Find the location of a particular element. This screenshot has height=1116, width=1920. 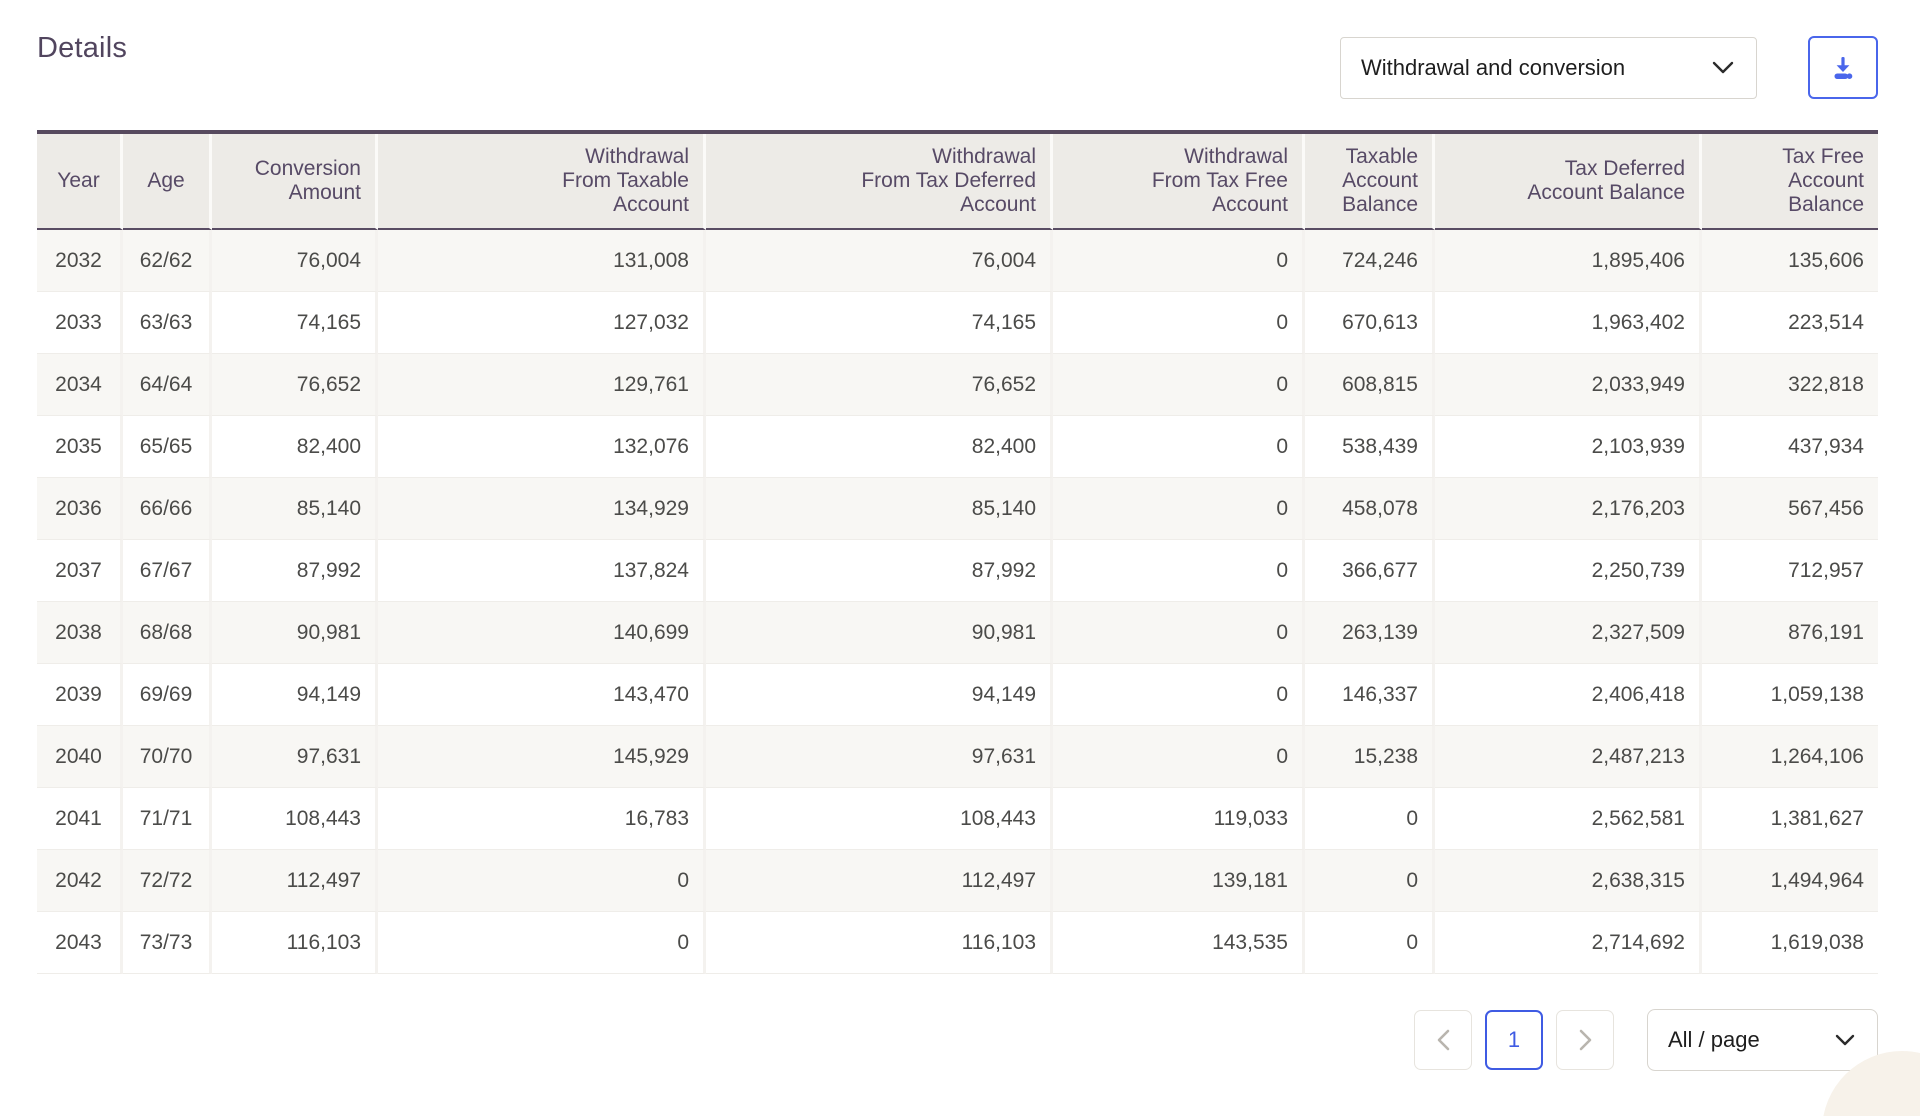

cell-age: 71/71 is located at coordinates (167, 819).